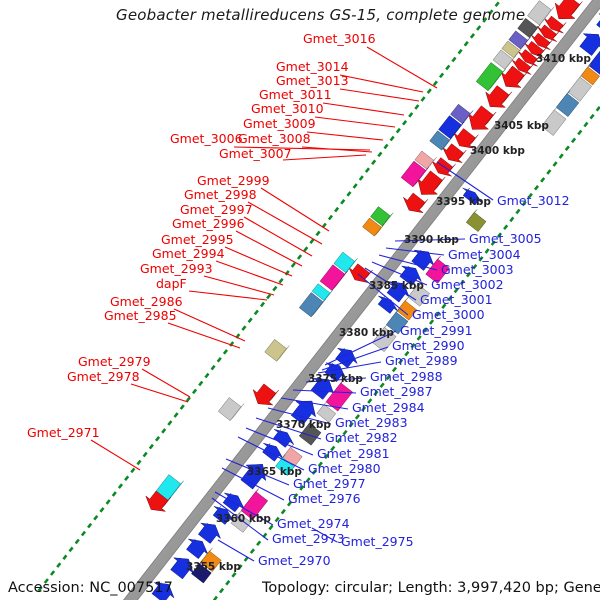 The height and width of the screenshot is (600, 600). I want to click on gene-label-reverse: Gmet_2980, so click(344, 468).